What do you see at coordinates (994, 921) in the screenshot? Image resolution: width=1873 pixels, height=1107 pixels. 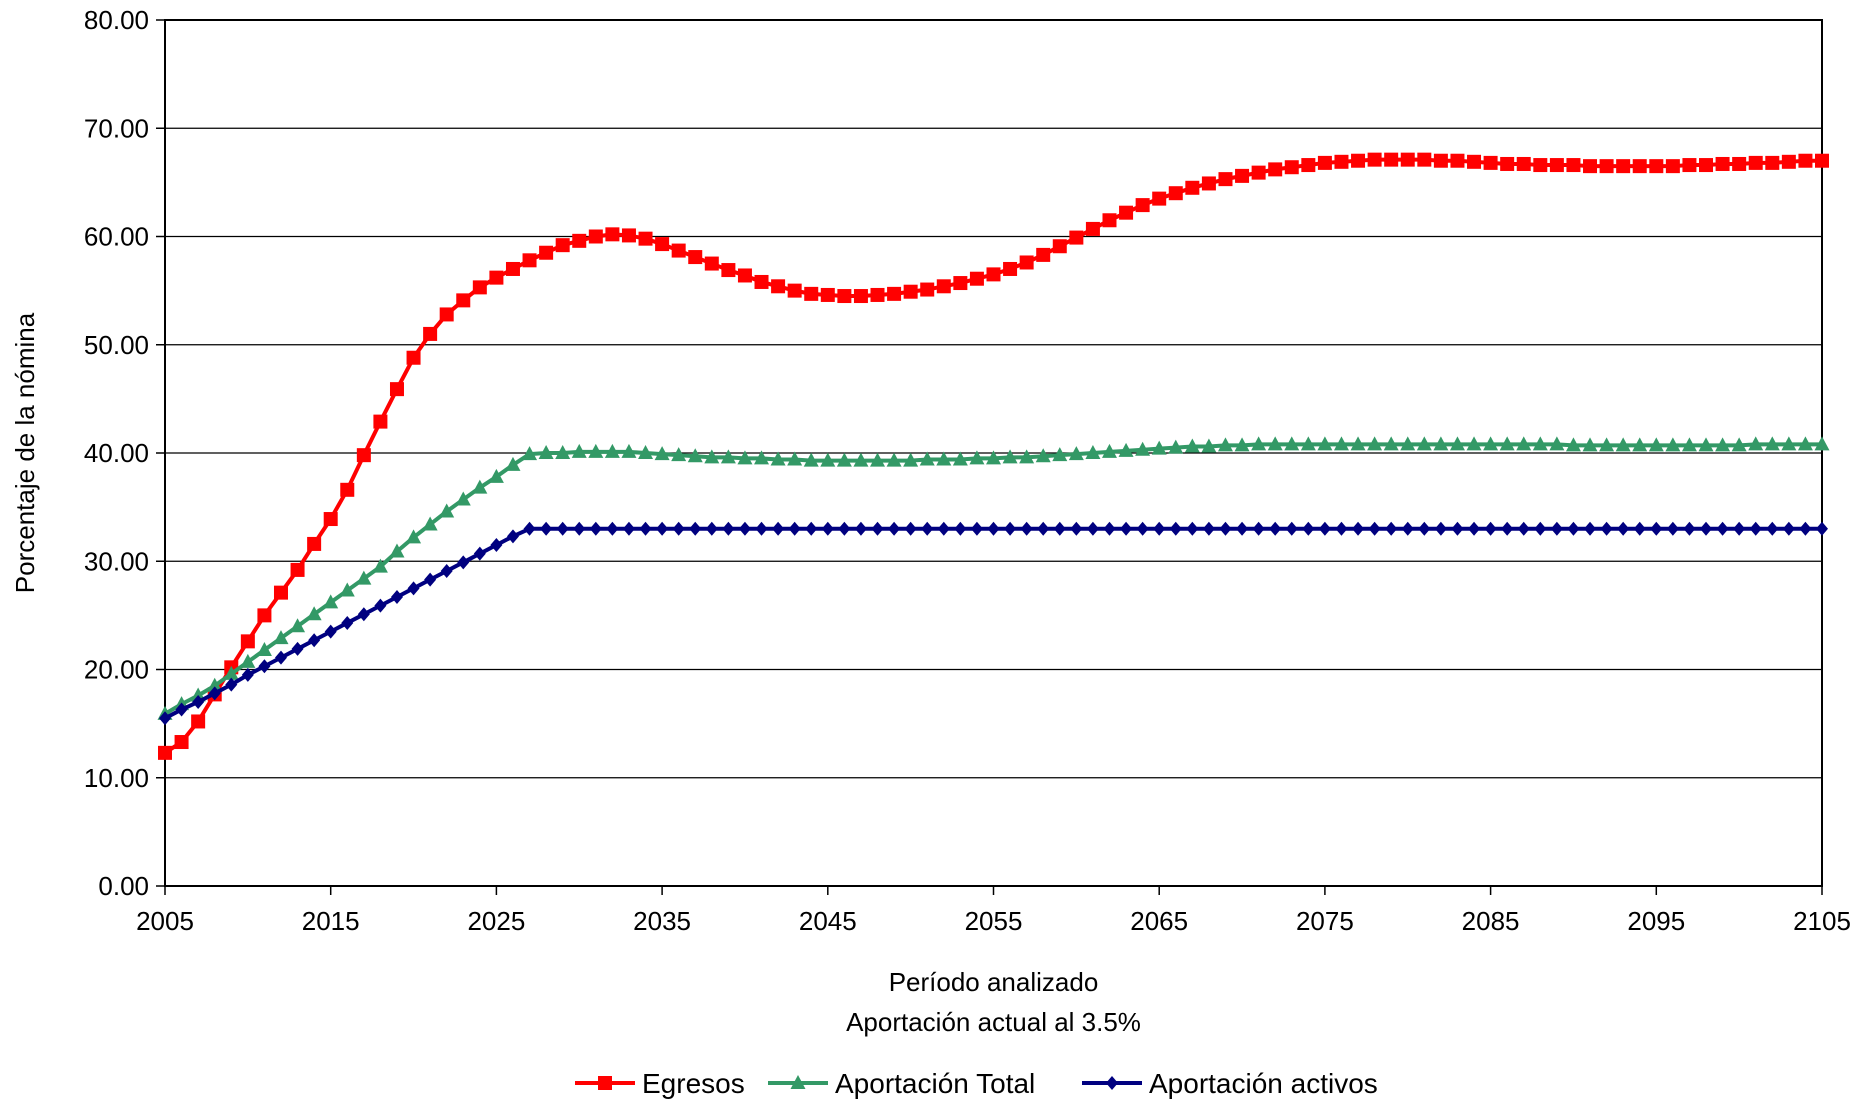 I see `x-tick-label: 2055` at bounding box center [994, 921].